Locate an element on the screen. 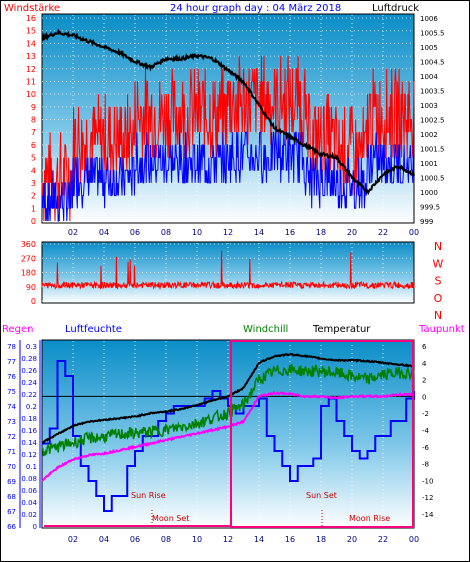 The width and height of the screenshot is (470, 562). chart-title: 24 hour graph day : 04 März 2018 is located at coordinates (255, 8).